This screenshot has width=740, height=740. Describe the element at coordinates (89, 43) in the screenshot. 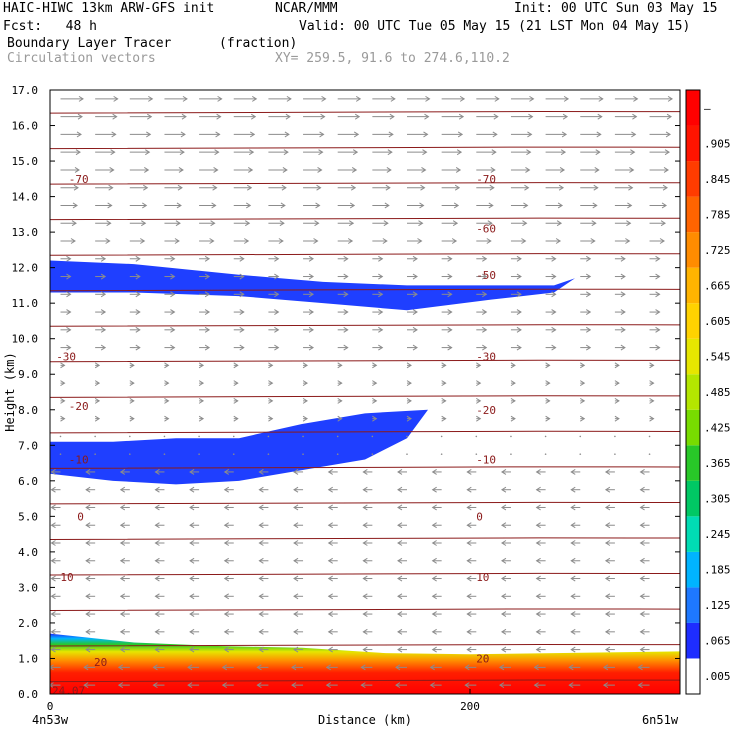

I see `field-name: Boundary Layer Tracer` at that location.